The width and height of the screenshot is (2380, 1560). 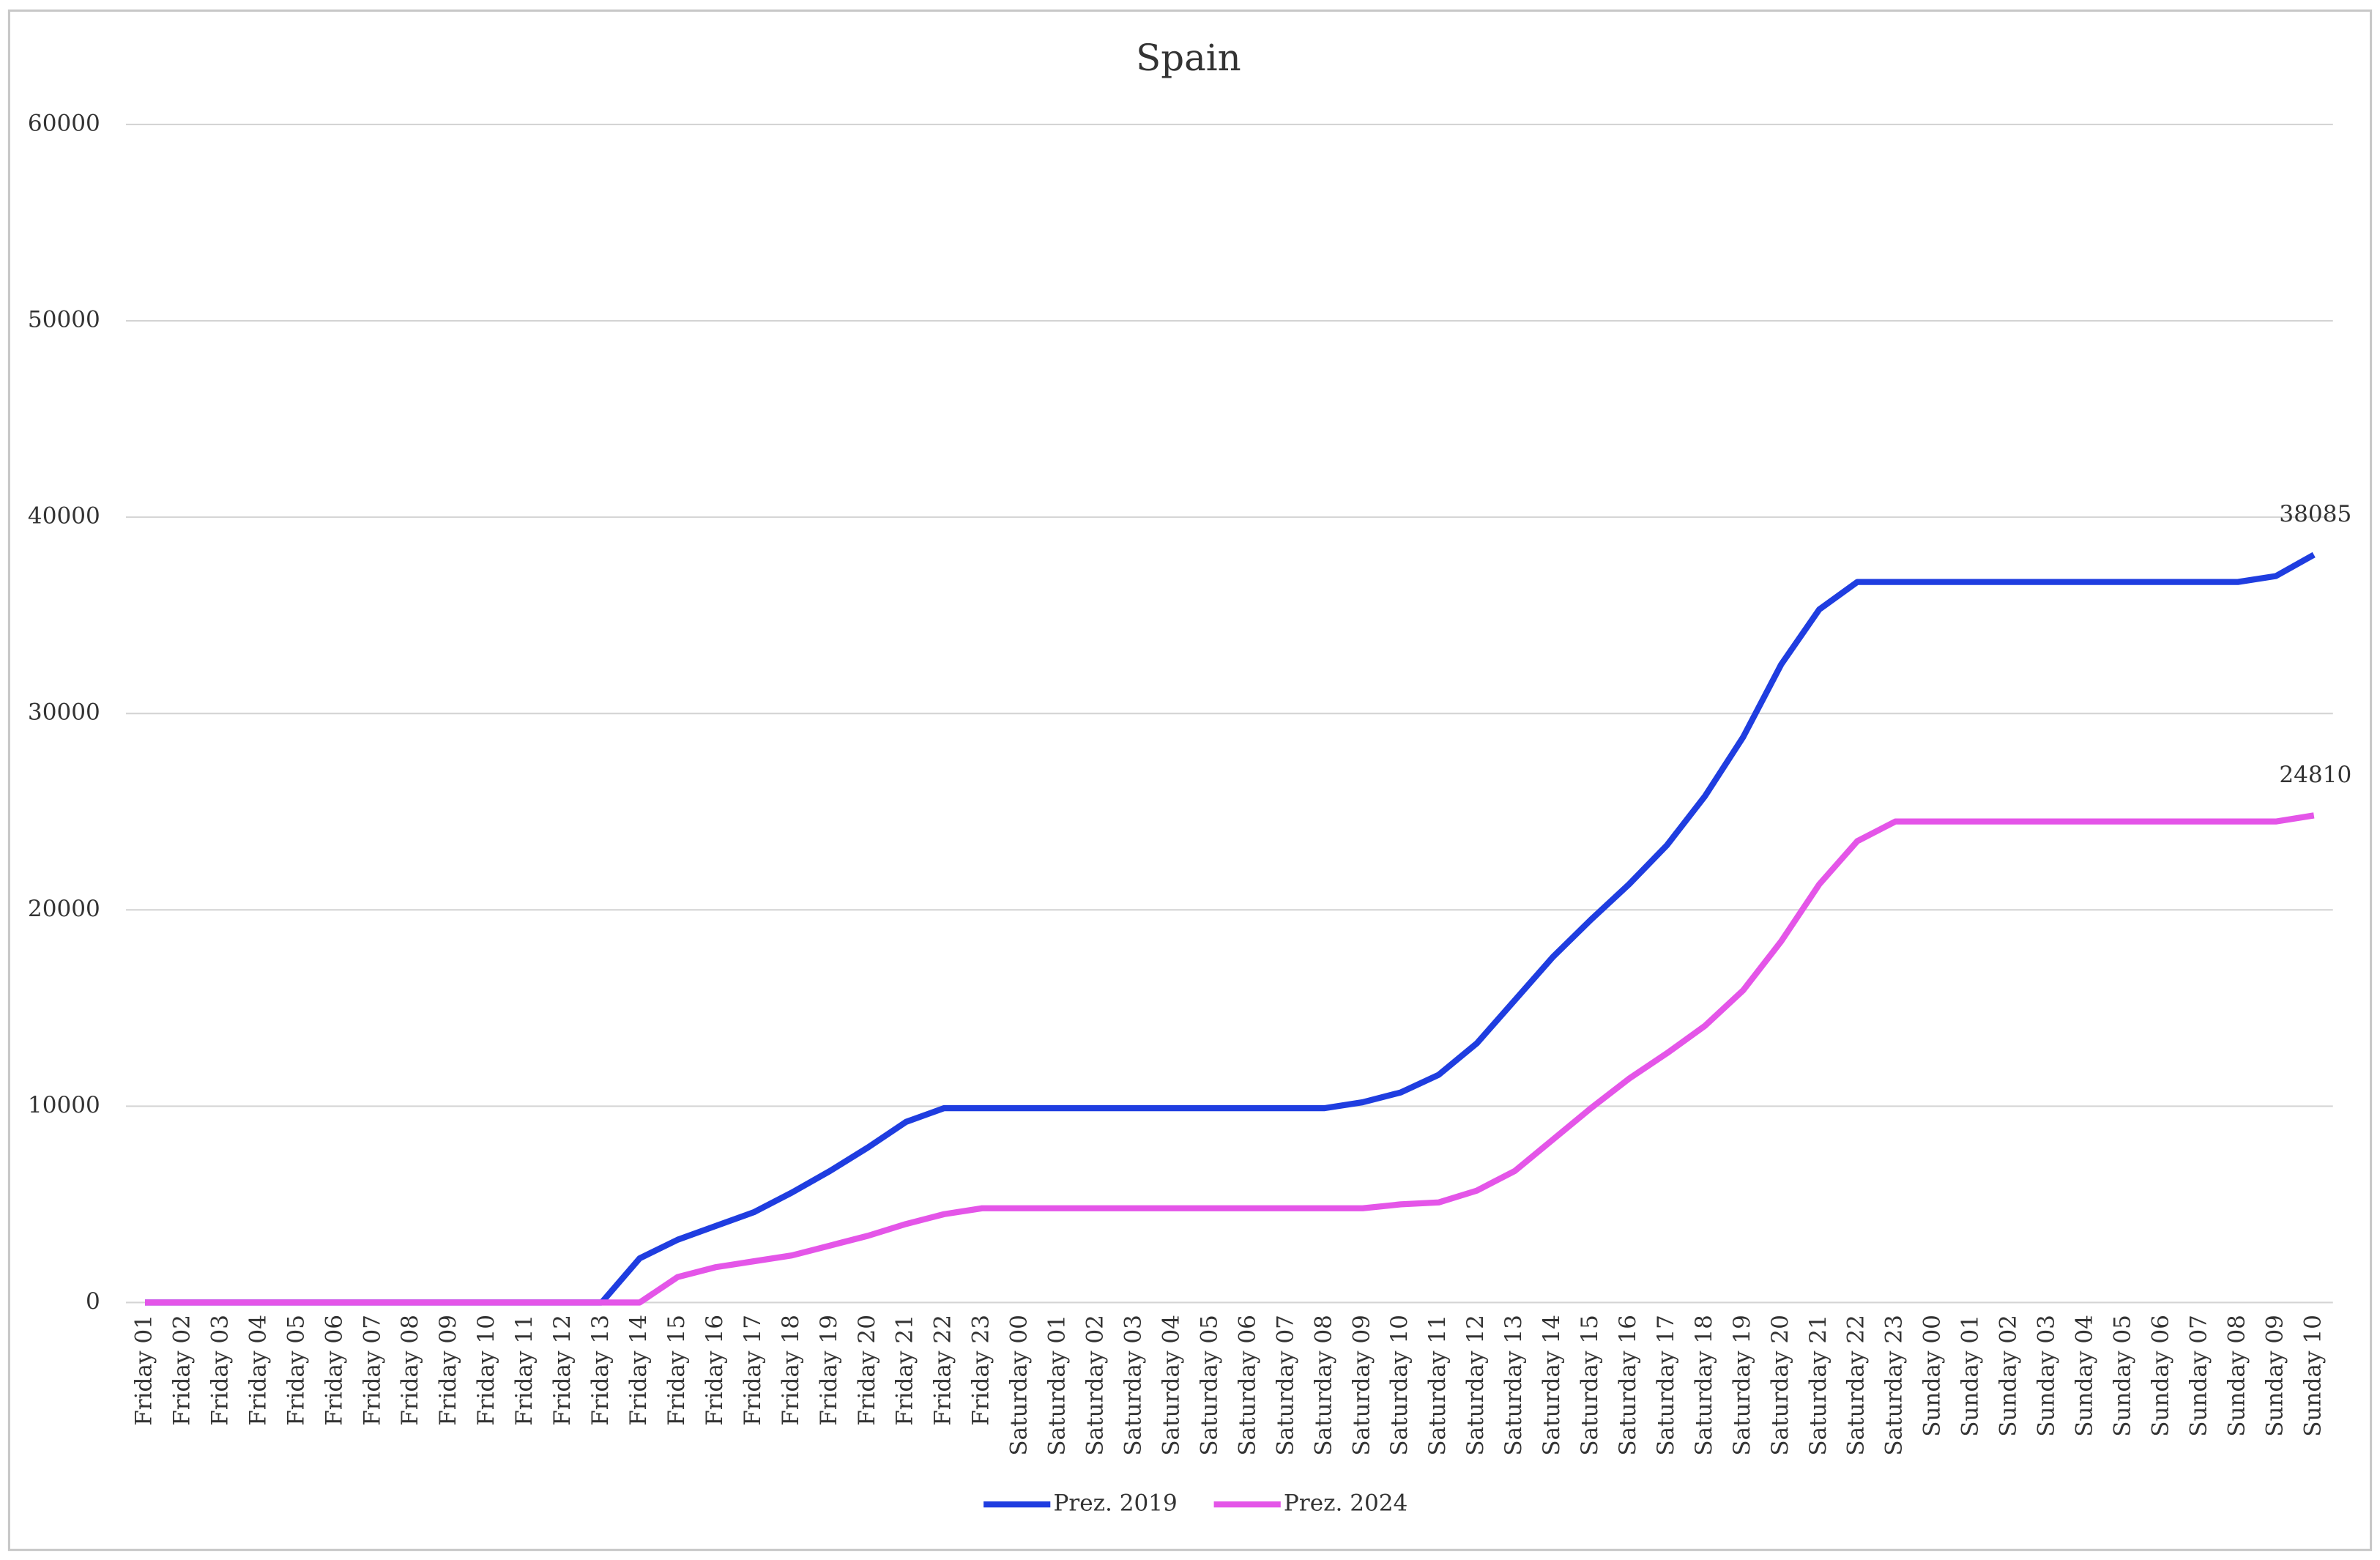 I want to click on x-tick-label: Sunday 04, so click(x=2085, y=1376).